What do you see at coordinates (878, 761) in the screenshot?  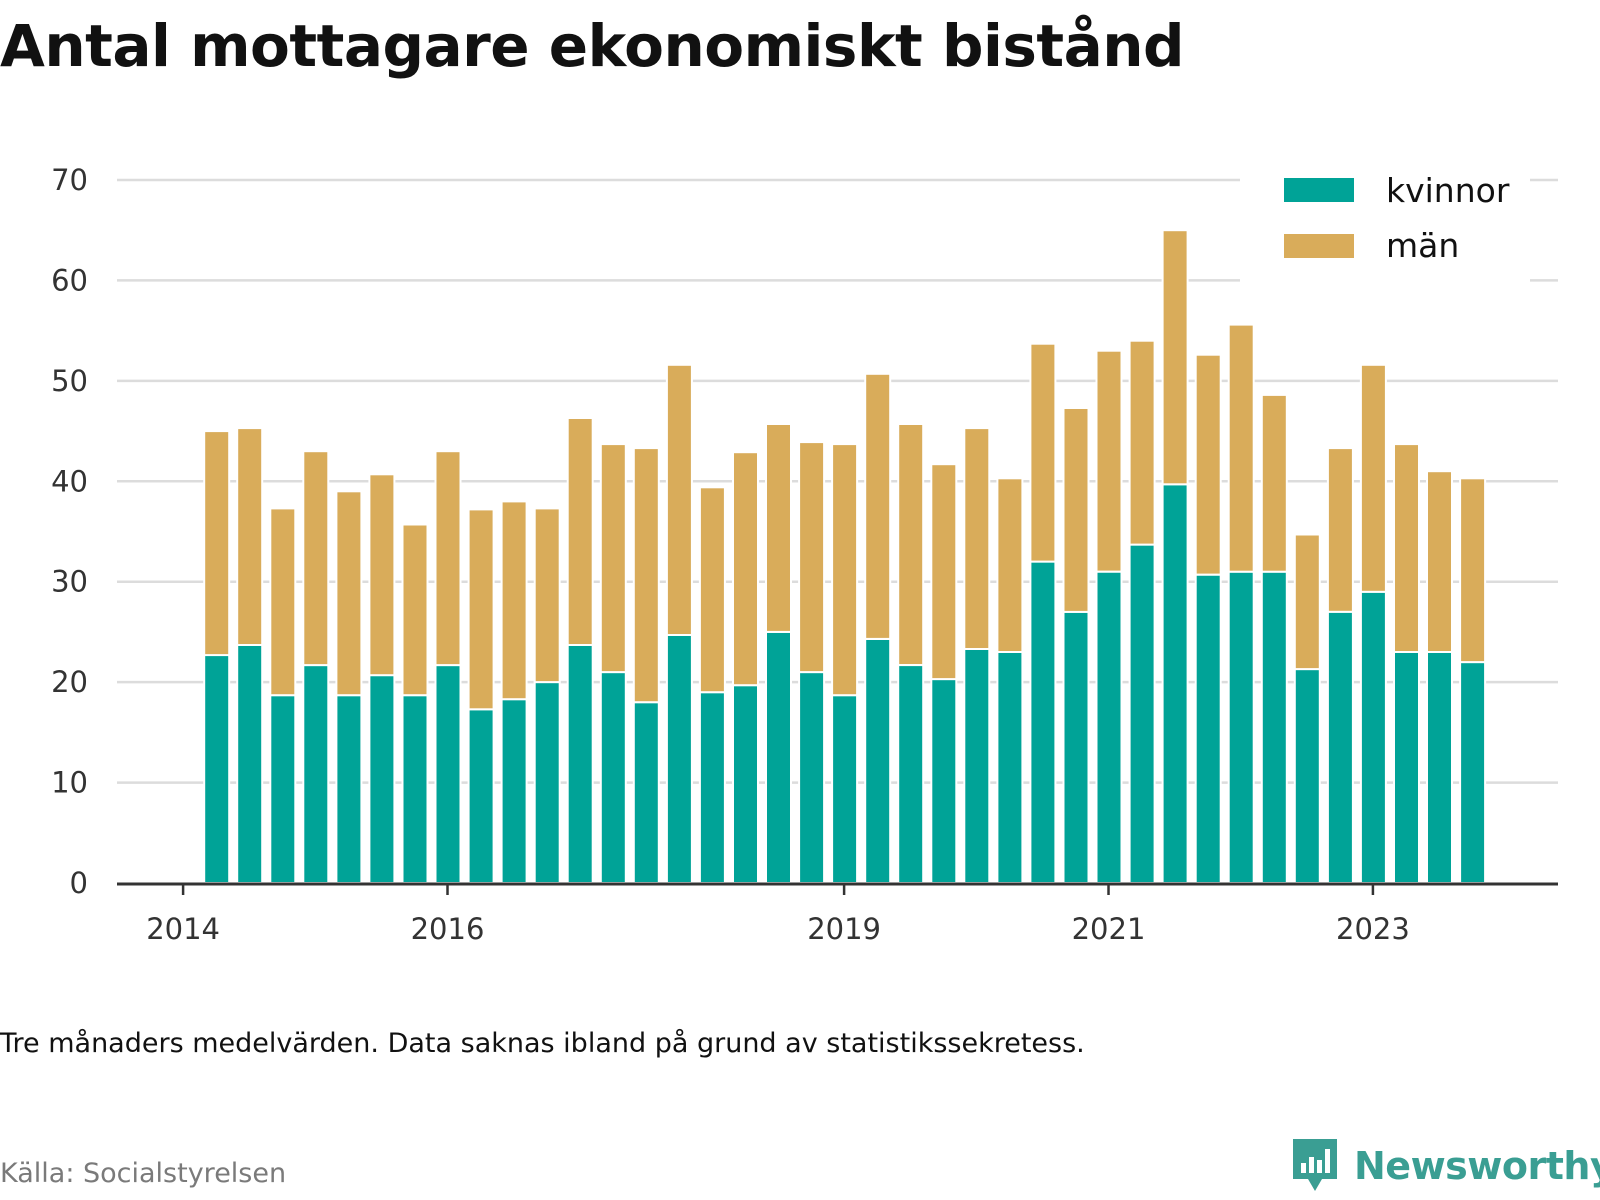 I see `bar-kvinnor-2019-Q2` at bounding box center [878, 761].